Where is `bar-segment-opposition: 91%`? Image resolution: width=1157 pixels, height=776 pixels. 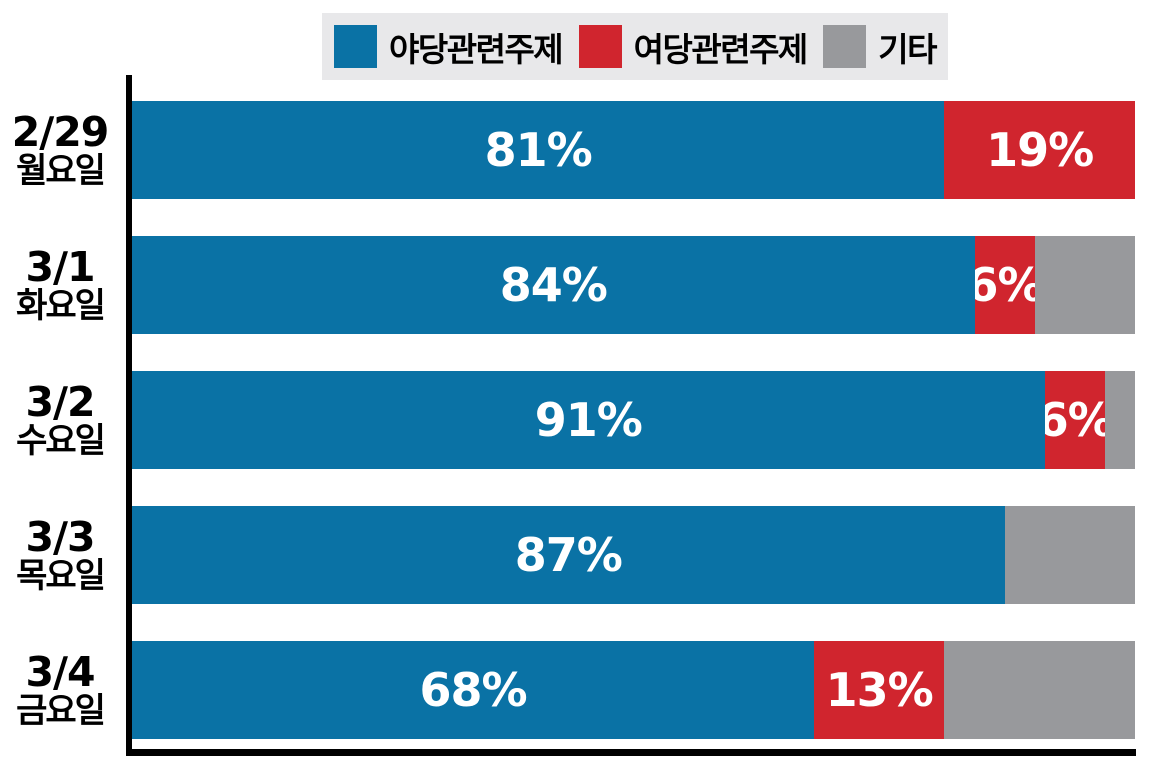 bar-segment-opposition: 91% is located at coordinates (588, 420).